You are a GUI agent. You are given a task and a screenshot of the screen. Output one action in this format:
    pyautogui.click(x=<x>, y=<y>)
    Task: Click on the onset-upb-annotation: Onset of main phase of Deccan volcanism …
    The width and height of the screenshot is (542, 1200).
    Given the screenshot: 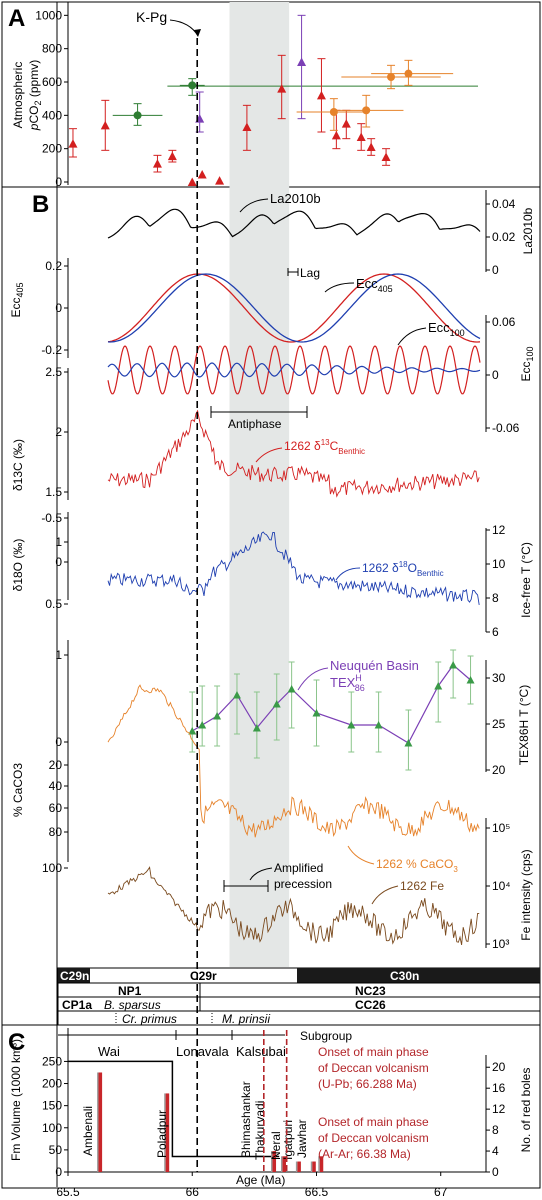 What is the action you would take?
    pyautogui.click(x=373, y=1068)
    